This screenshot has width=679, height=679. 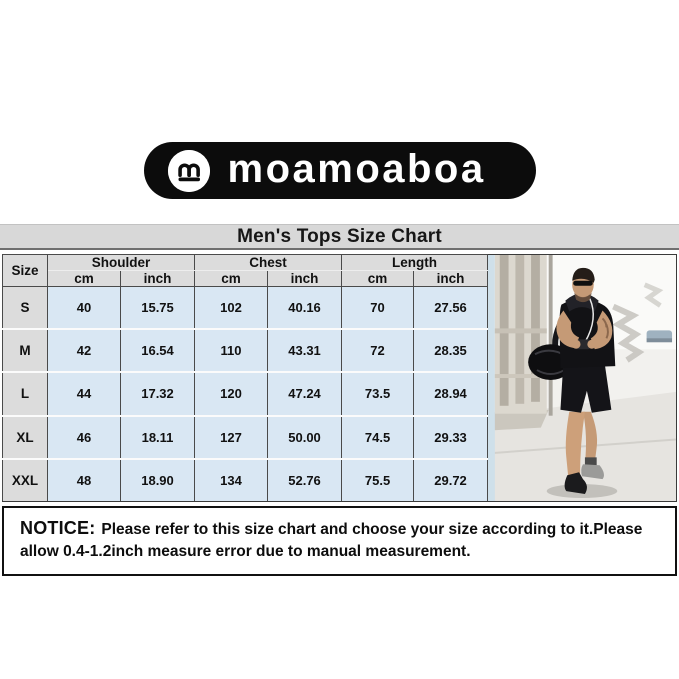 I want to click on size-label: XL, so click(x=25, y=437).